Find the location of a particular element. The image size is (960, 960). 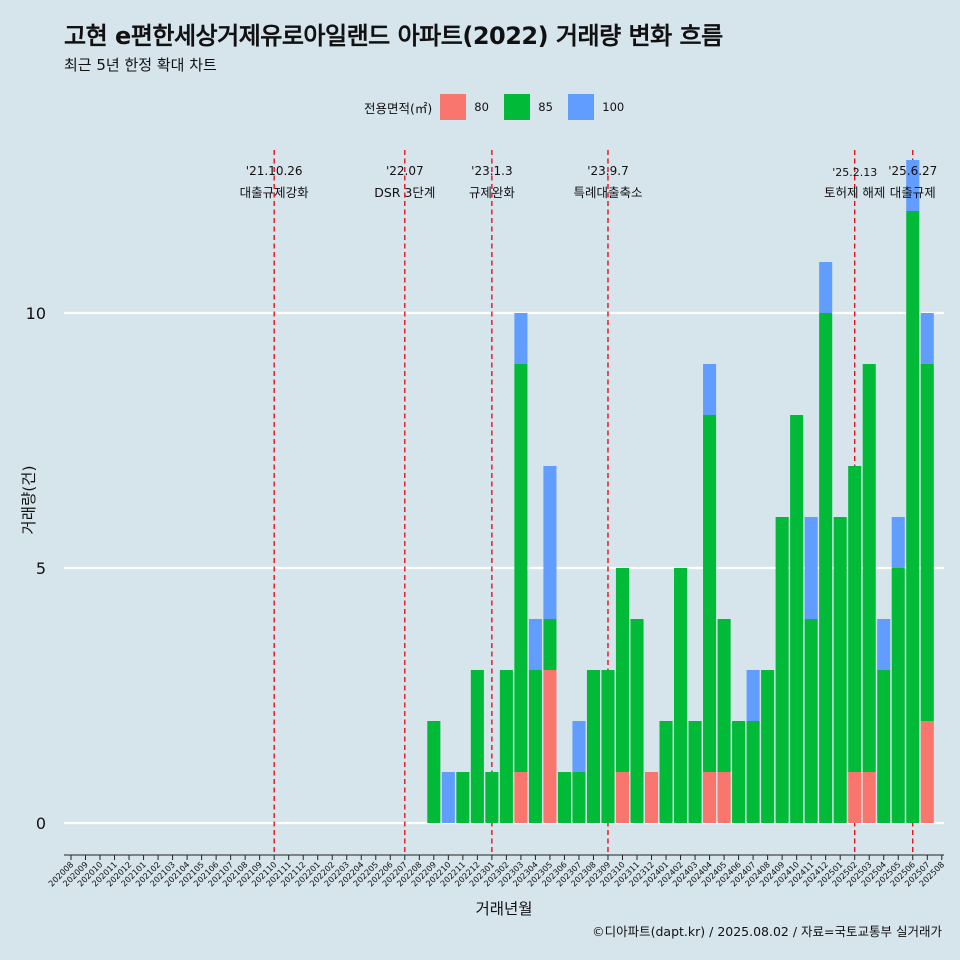

event-text-label: 대출규제강화 is located at coordinates (275, 192).